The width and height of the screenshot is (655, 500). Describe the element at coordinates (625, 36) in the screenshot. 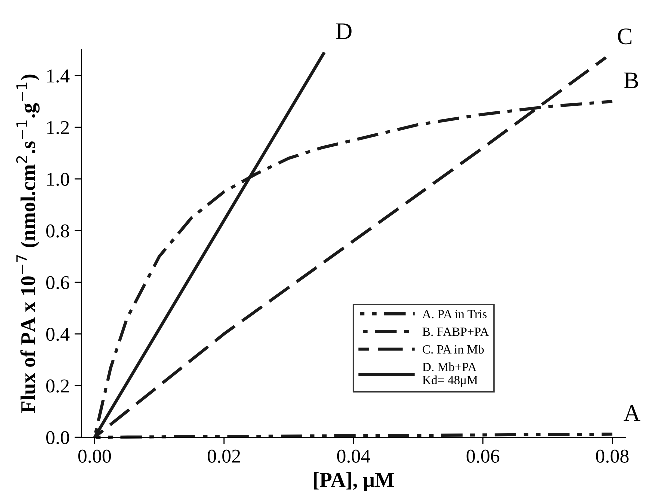

I see `annotation: C` at that location.